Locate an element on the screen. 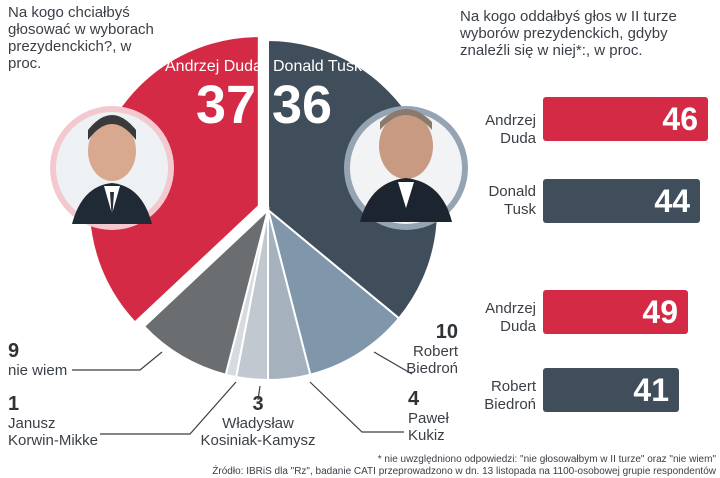  bar-tusk-44: 44 is located at coordinates (621, 201).